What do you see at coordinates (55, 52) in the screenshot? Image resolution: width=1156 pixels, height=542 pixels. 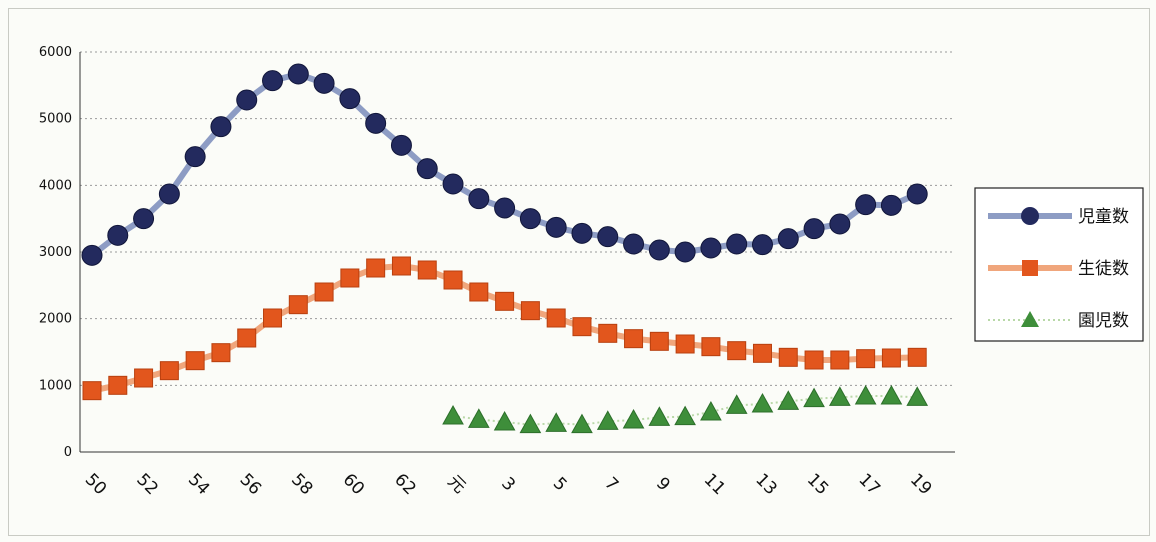 I see `y-tick-label: 6000` at bounding box center [55, 52].